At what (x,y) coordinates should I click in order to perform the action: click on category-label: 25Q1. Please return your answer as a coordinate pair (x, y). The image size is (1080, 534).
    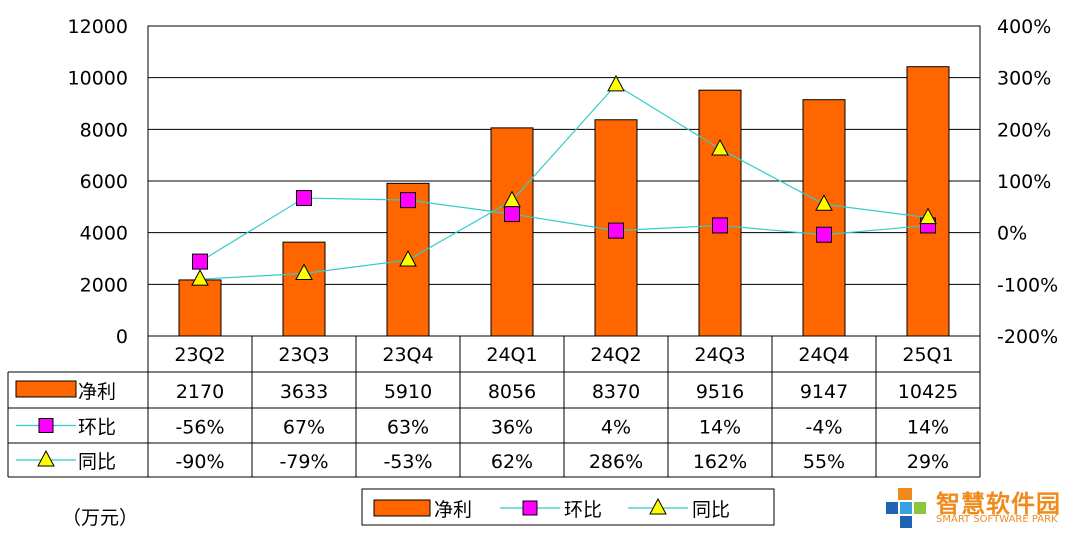
    Looking at the image, I should click on (927, 355).